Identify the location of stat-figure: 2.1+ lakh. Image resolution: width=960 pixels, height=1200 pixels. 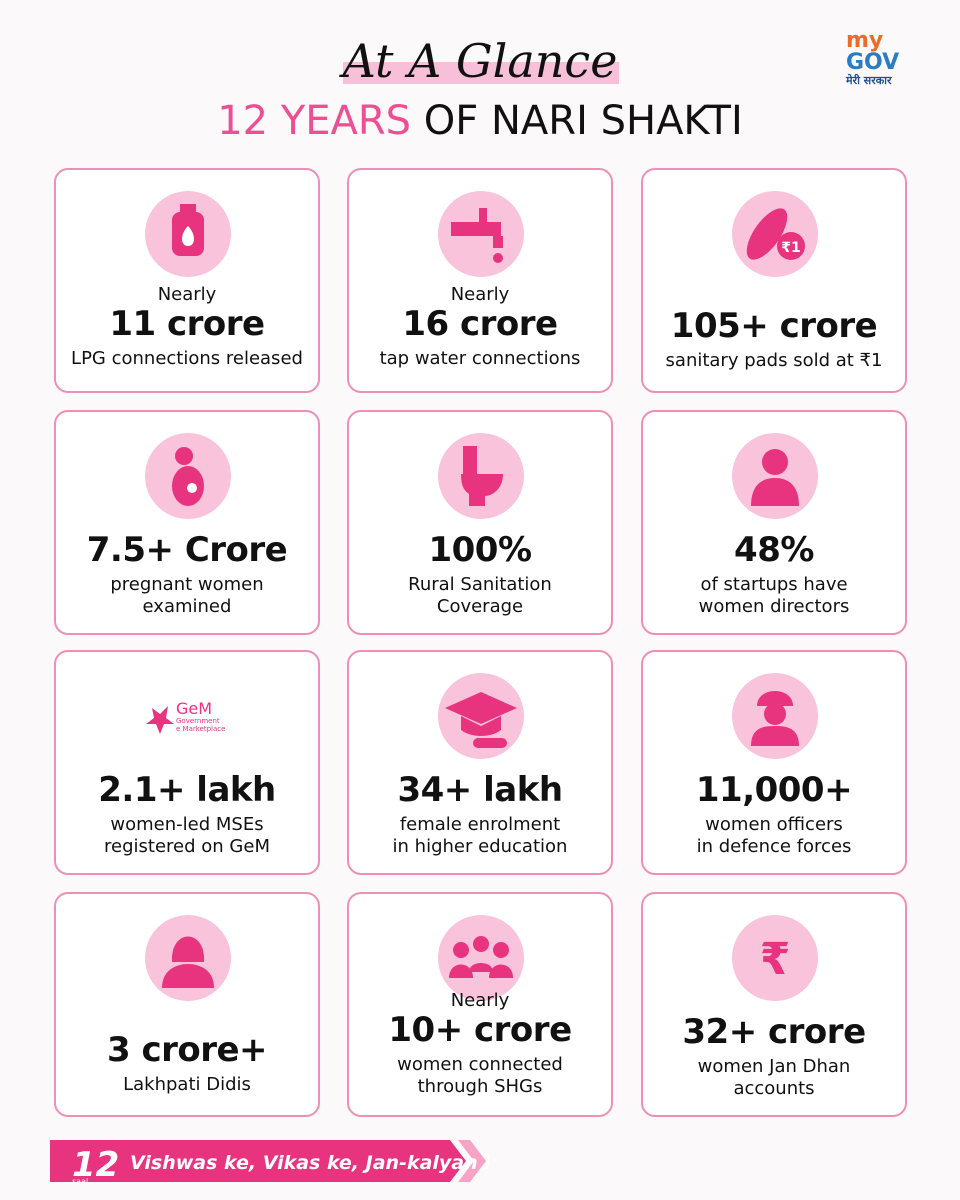
(187, 790).